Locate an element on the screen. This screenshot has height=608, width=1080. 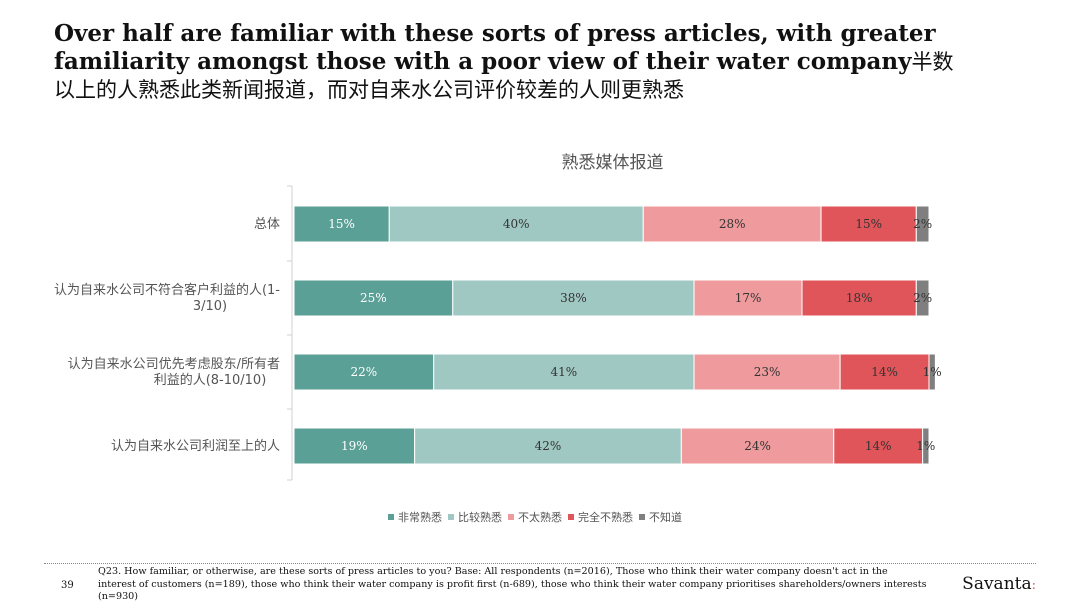
data-label: 22% is located at coordinates (364, 372).